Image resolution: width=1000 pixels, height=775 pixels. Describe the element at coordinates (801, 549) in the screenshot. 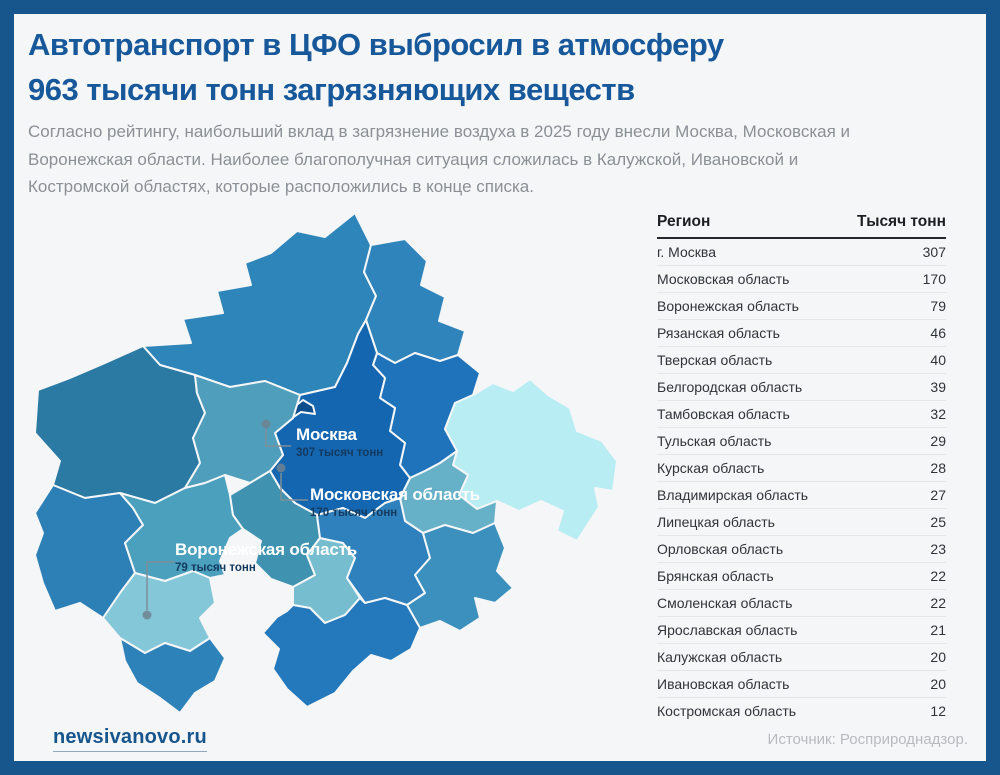

I see `table-row: Орловская область 23` at that location.